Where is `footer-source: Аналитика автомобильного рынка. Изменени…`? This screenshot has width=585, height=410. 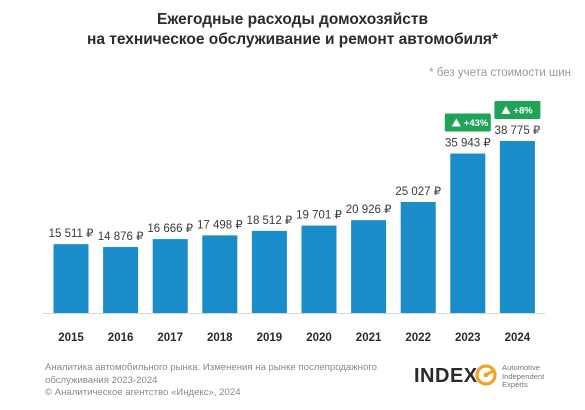
footer-source: Аналитика автомобильного рынка. Изменени… is located at coordinates (211, 381).